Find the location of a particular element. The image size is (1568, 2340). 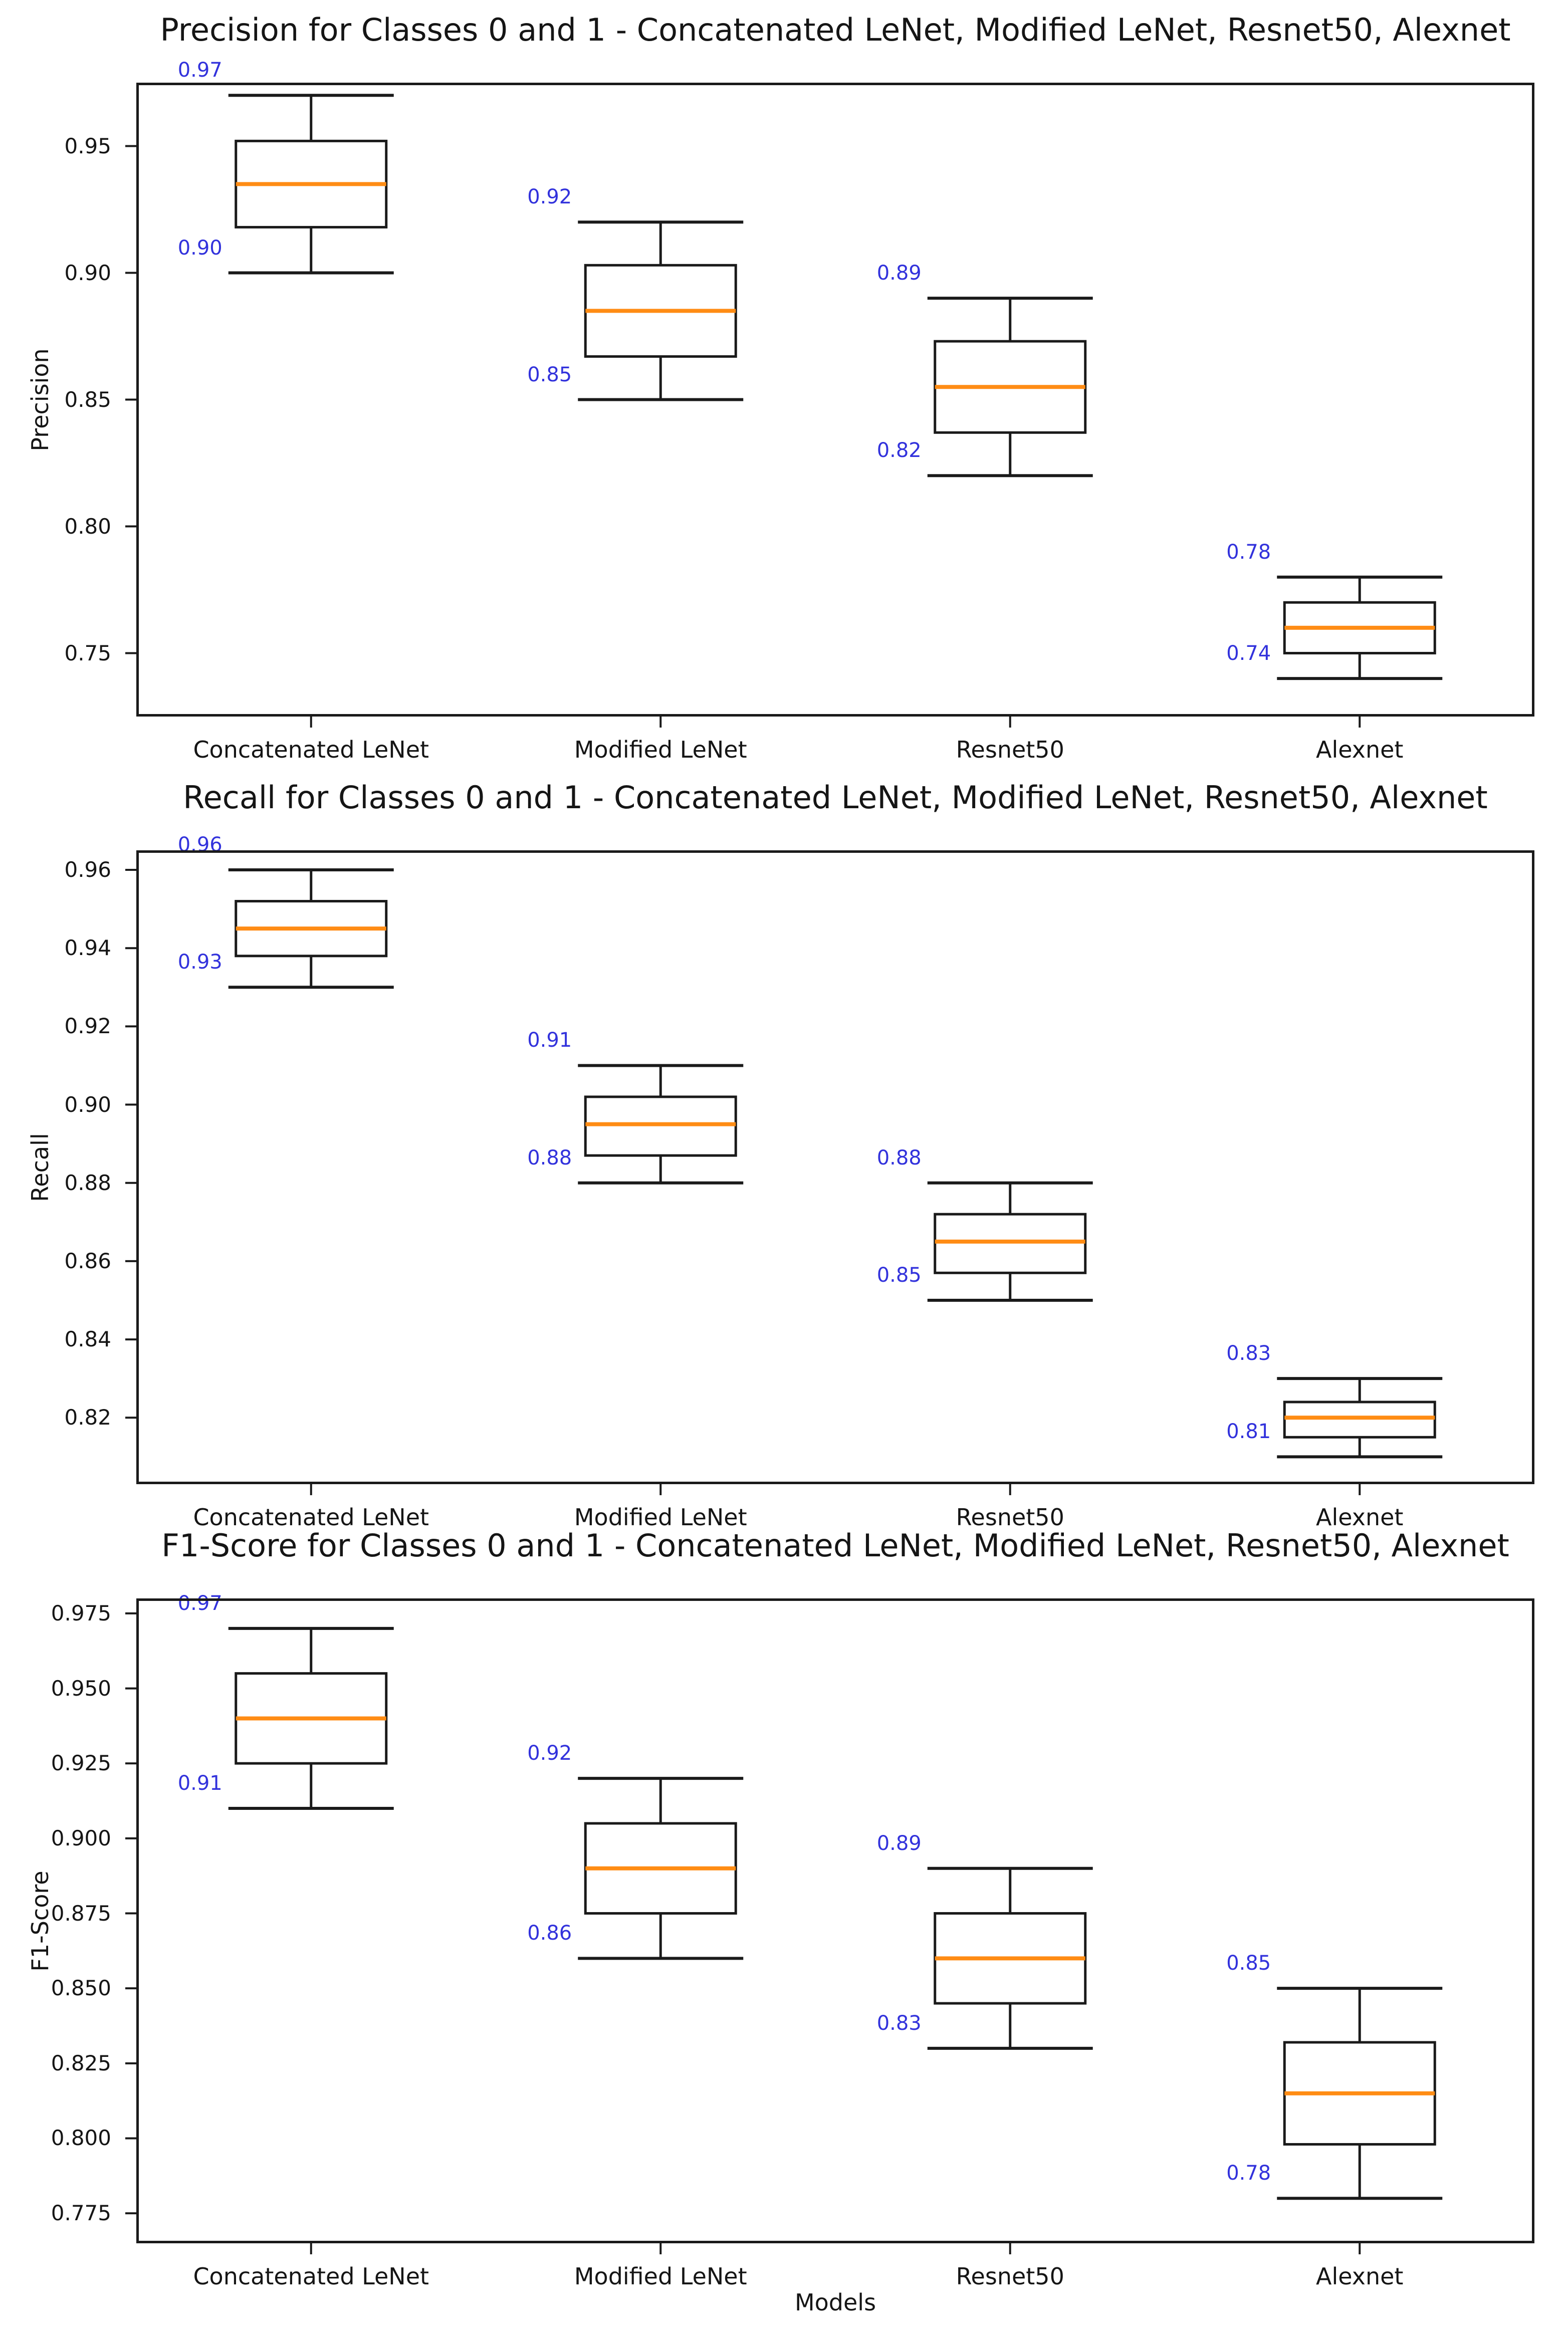

y-tick-label: 0.900 is located at coordinates (81, 1837).